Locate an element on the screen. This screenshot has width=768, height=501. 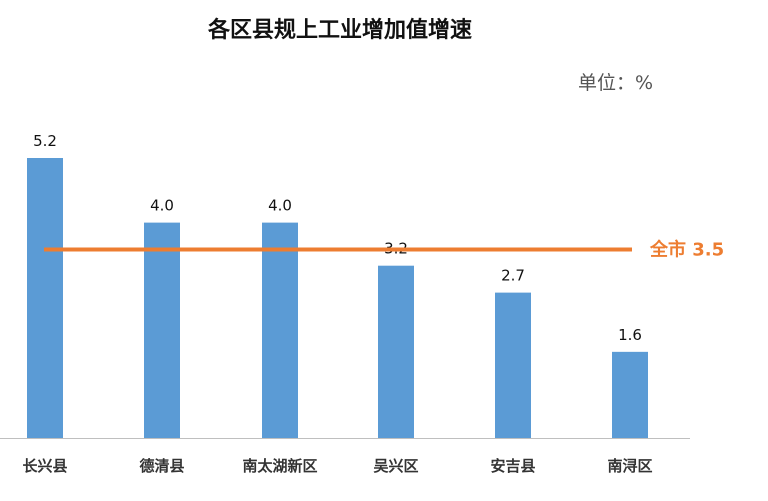
category-label-6: 南浔区 is located at coordinates (629, 466).